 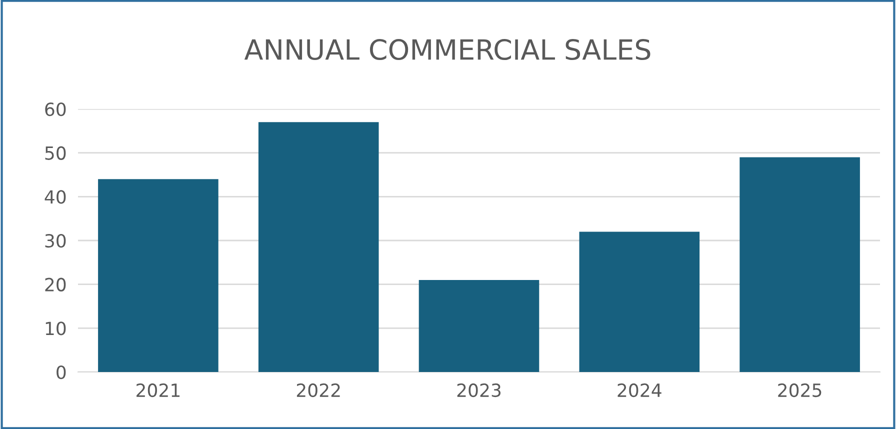 What do you see at coordinates (61, 372) in the screenshot?
I see `y-tick-label: 0` at bounding box center [61, 372].